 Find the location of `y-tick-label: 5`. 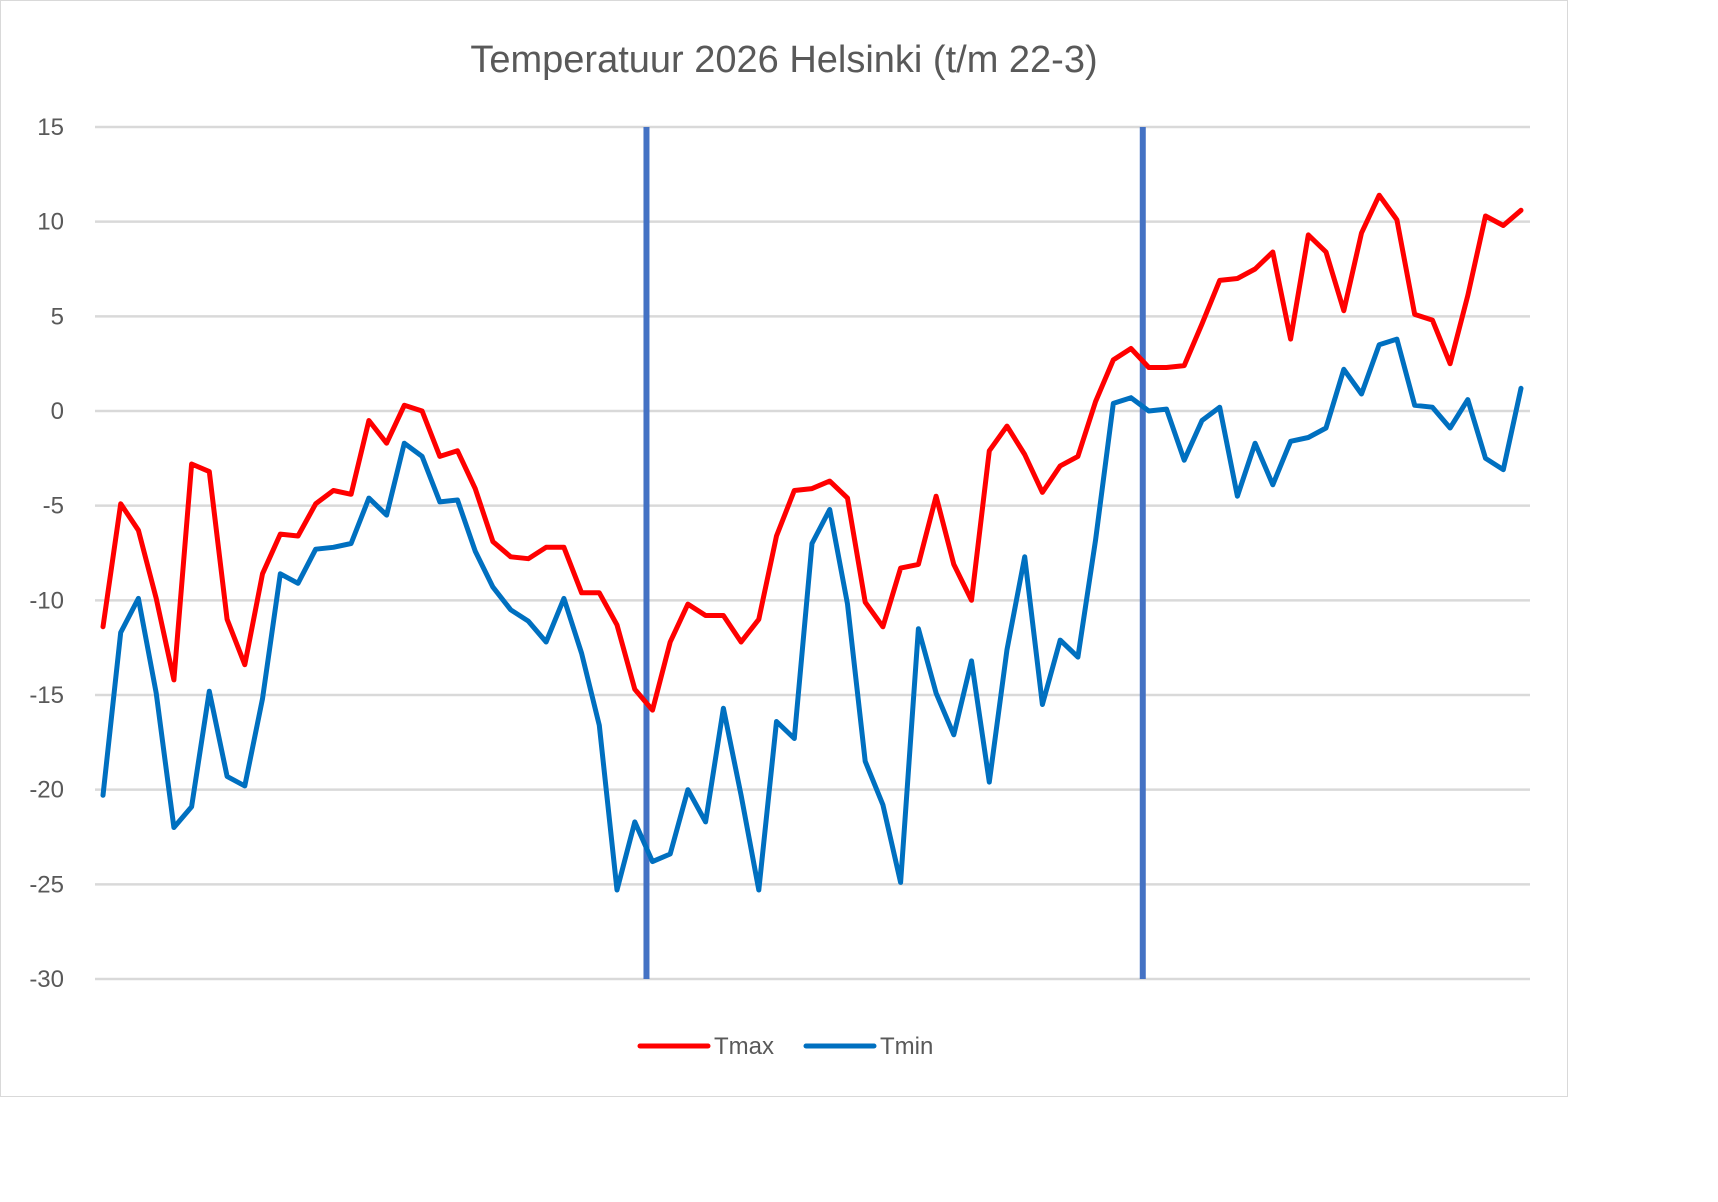

y-tick-label: 5 is located at coordinates (57, 316).